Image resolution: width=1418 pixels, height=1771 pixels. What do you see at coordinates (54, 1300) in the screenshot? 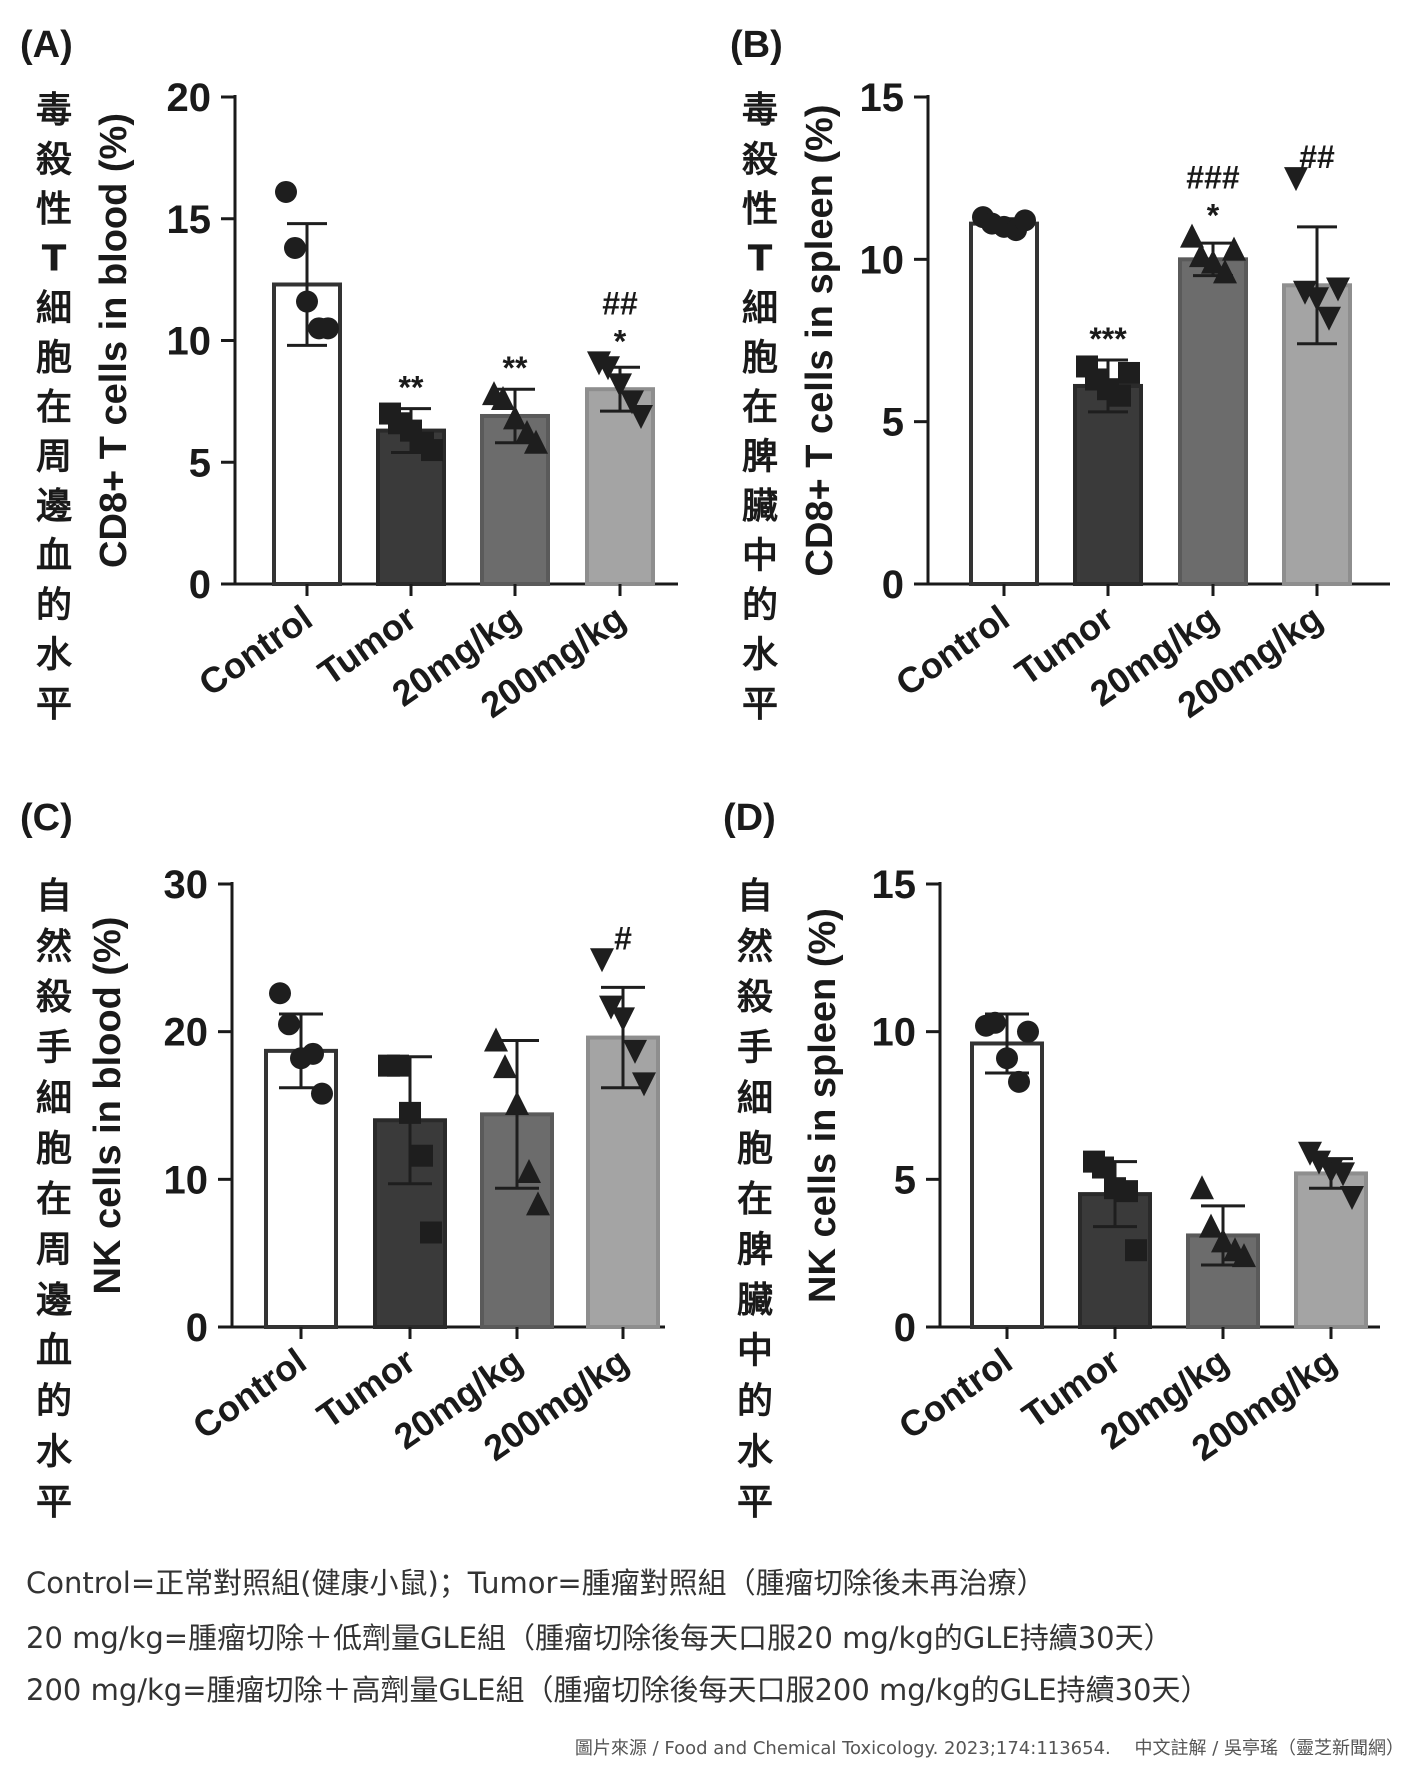
I see `side-caption-char: 邊` at bounding box center [54, 1300].